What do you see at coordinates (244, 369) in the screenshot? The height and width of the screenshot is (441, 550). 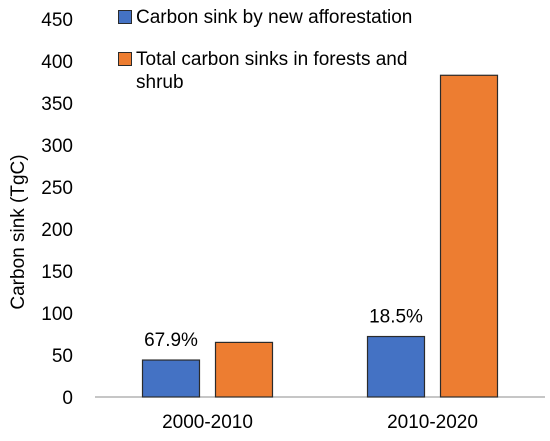 I see `bar-total-2000-2010` at bounding box center [244, 369].